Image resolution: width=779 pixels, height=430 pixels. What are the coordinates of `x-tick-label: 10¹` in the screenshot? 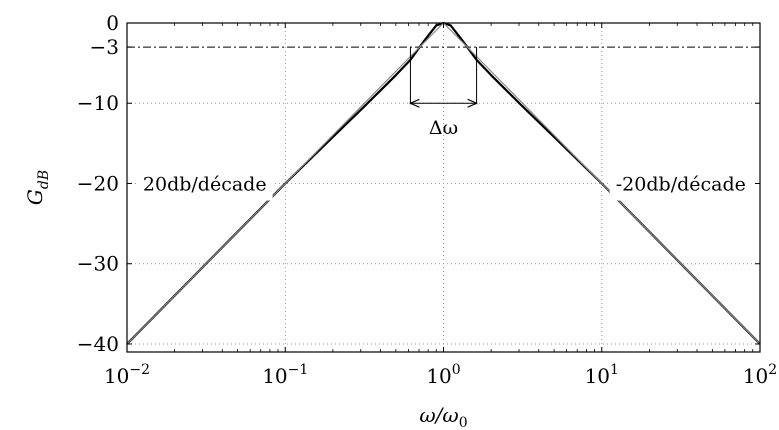 It's located at (602, 375).